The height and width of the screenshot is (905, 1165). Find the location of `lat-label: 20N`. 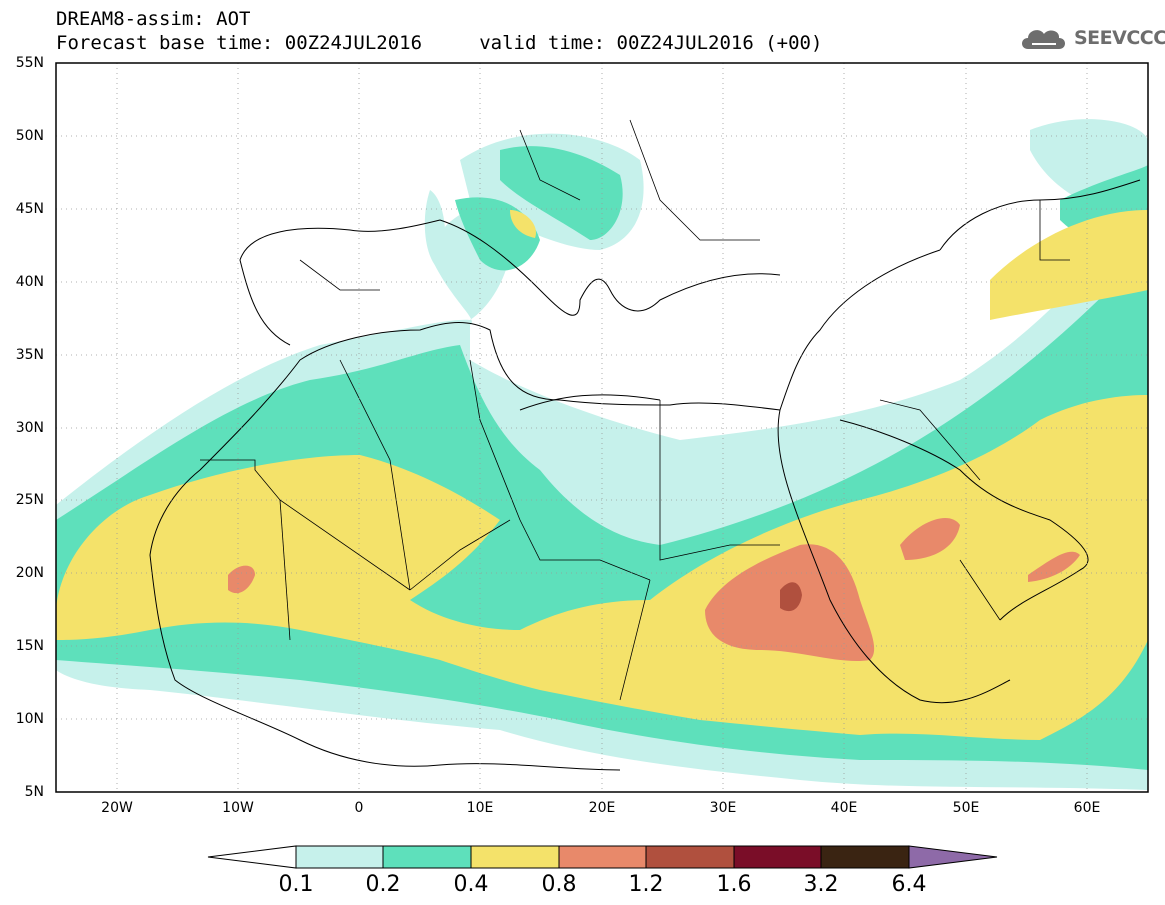

lat-label: 20N is located at coordinates (29, 573).